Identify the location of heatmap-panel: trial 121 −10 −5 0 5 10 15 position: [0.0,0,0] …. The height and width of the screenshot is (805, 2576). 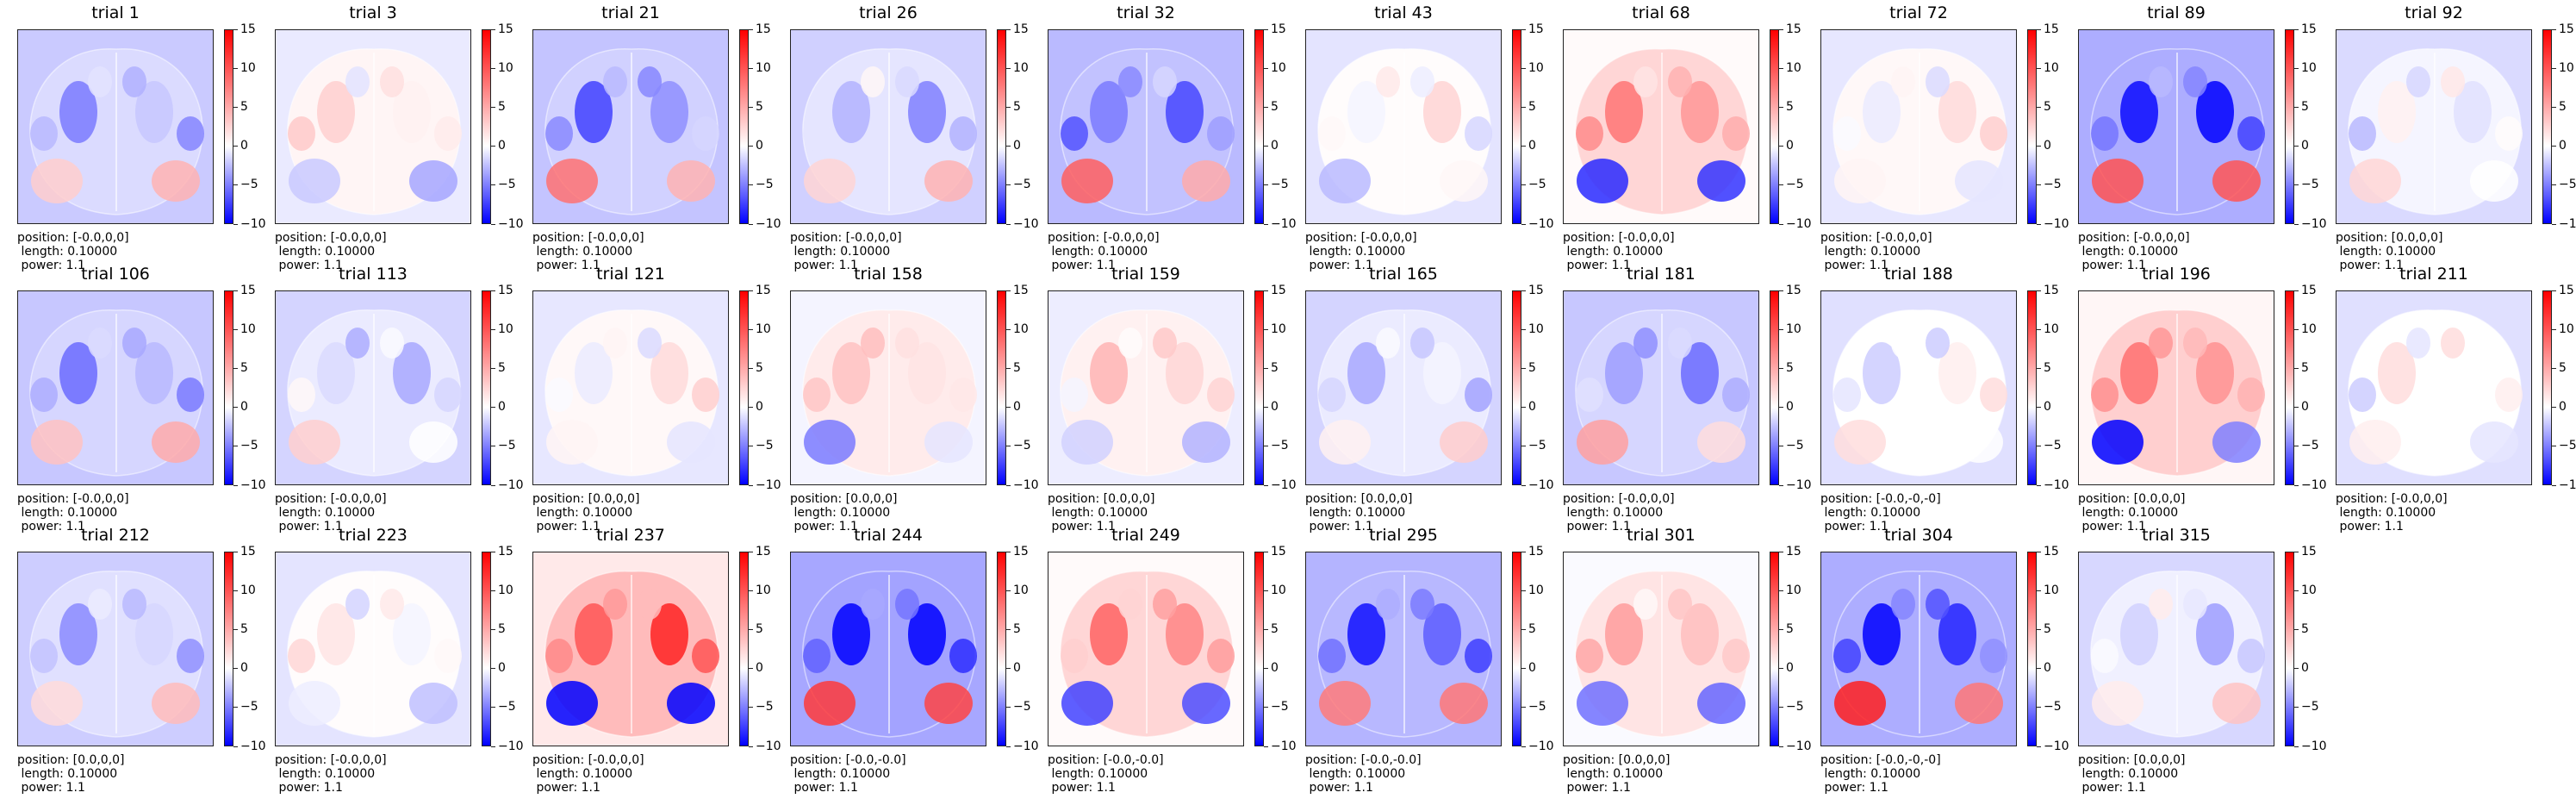
(652, 397).